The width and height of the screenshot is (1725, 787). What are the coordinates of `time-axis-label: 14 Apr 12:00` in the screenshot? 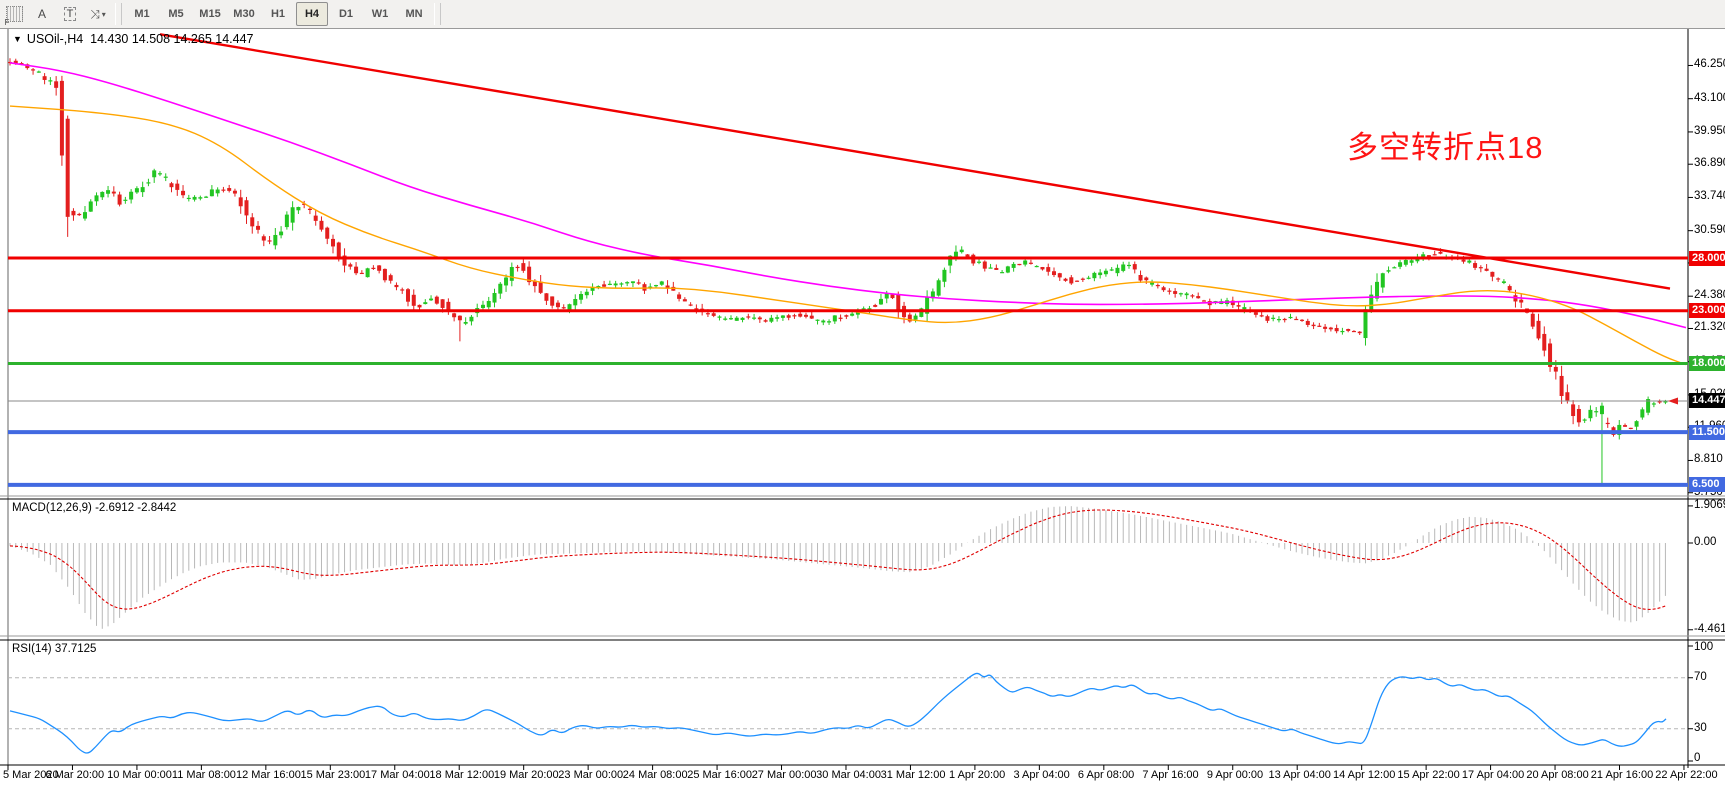 It's located at (1364, 775).